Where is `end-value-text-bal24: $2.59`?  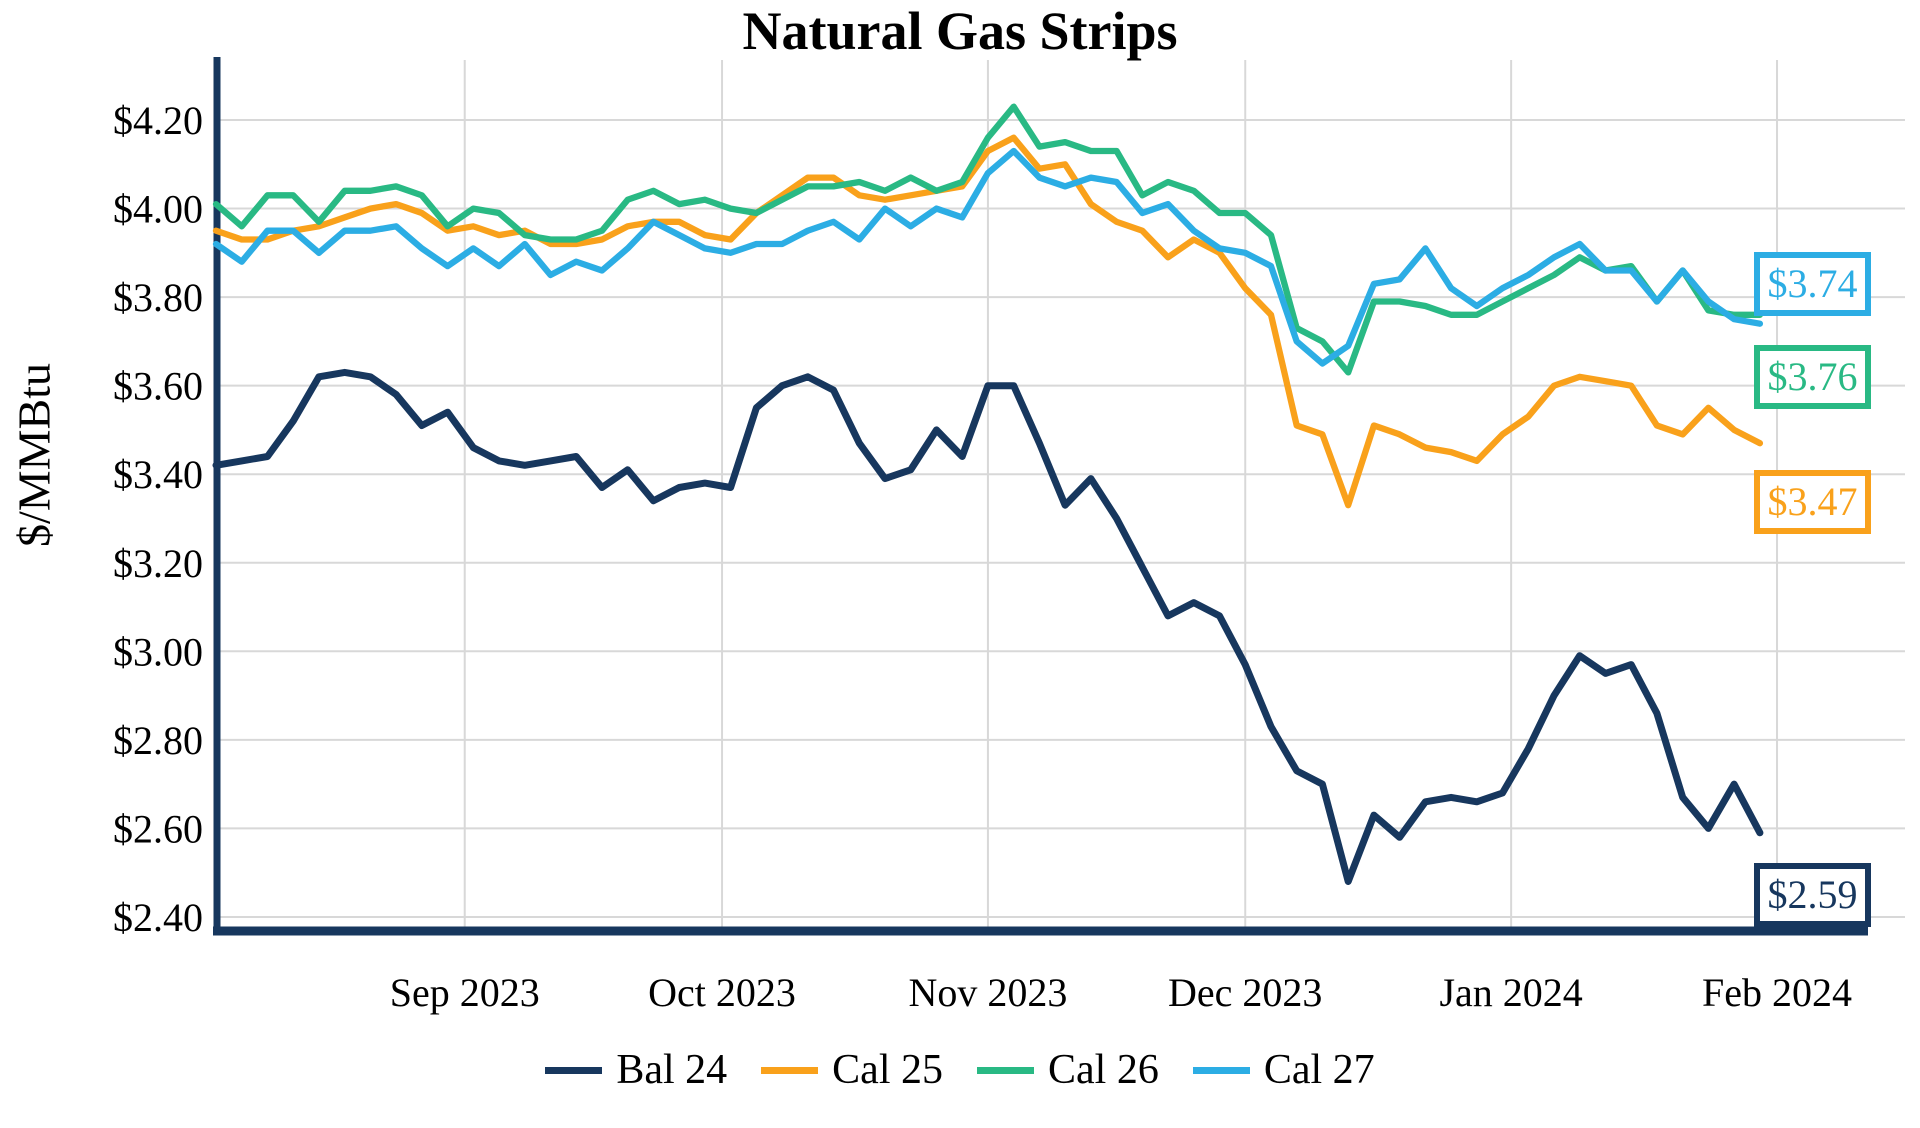 end-value-text-bal24: $2.59 is located at coordinates (1812, 894).